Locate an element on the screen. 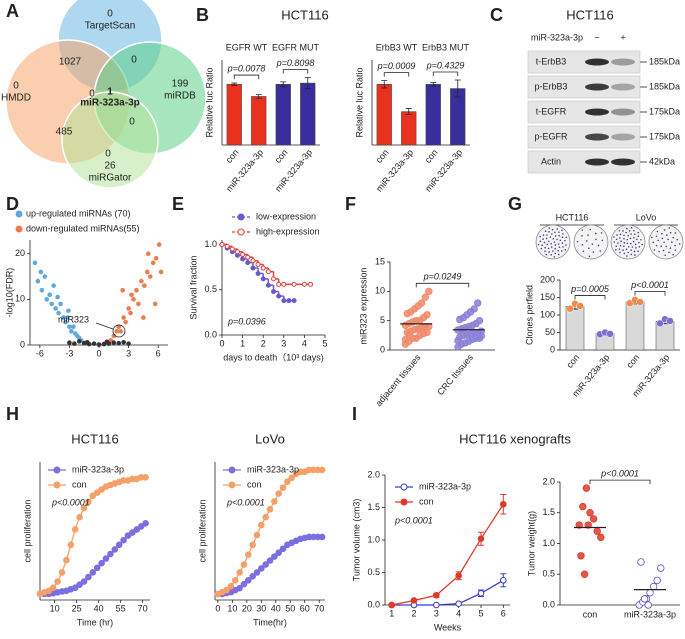 The width and height of the screenshot is (685, 639). x-tick-label: 40 is located at coordinates (99, 608).